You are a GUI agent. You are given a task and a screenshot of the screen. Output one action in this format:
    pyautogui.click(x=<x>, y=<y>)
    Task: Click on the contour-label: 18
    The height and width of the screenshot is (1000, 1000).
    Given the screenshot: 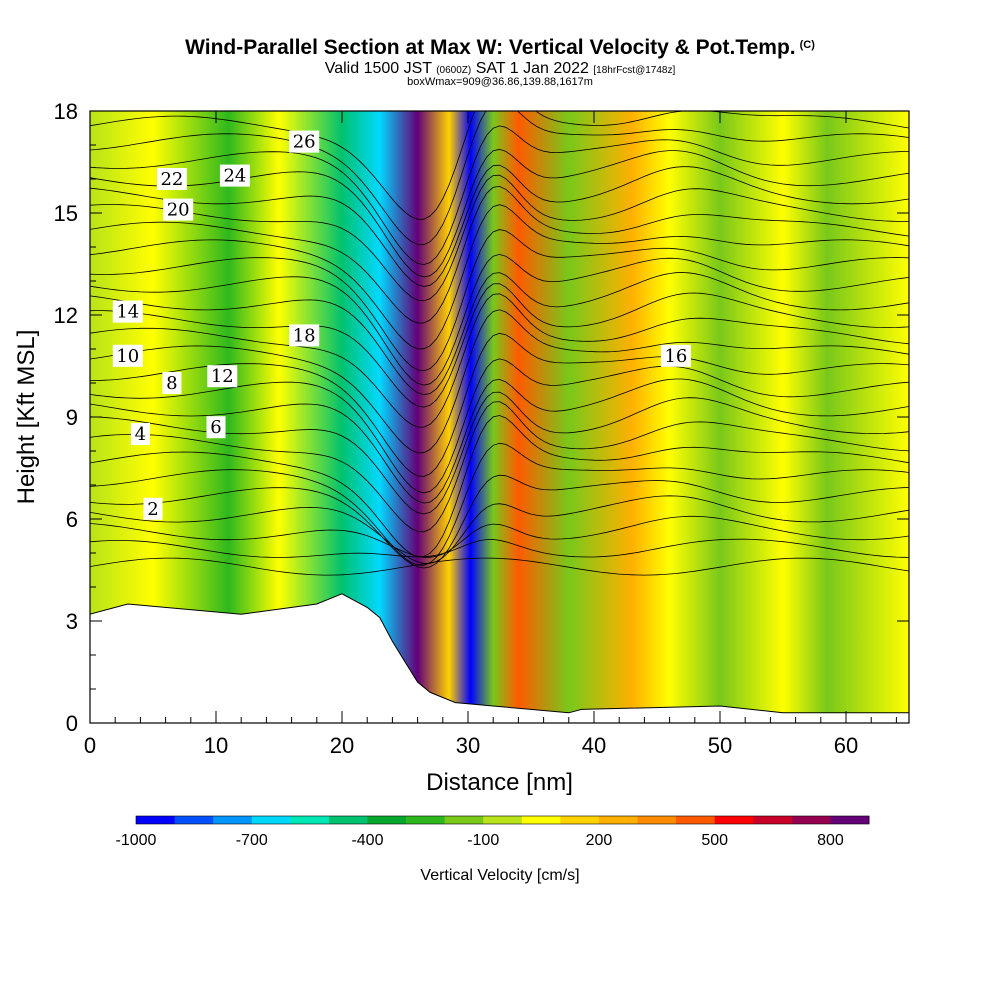 What is the action you would take?
    pyautogui.click(x=304, y=335)
    